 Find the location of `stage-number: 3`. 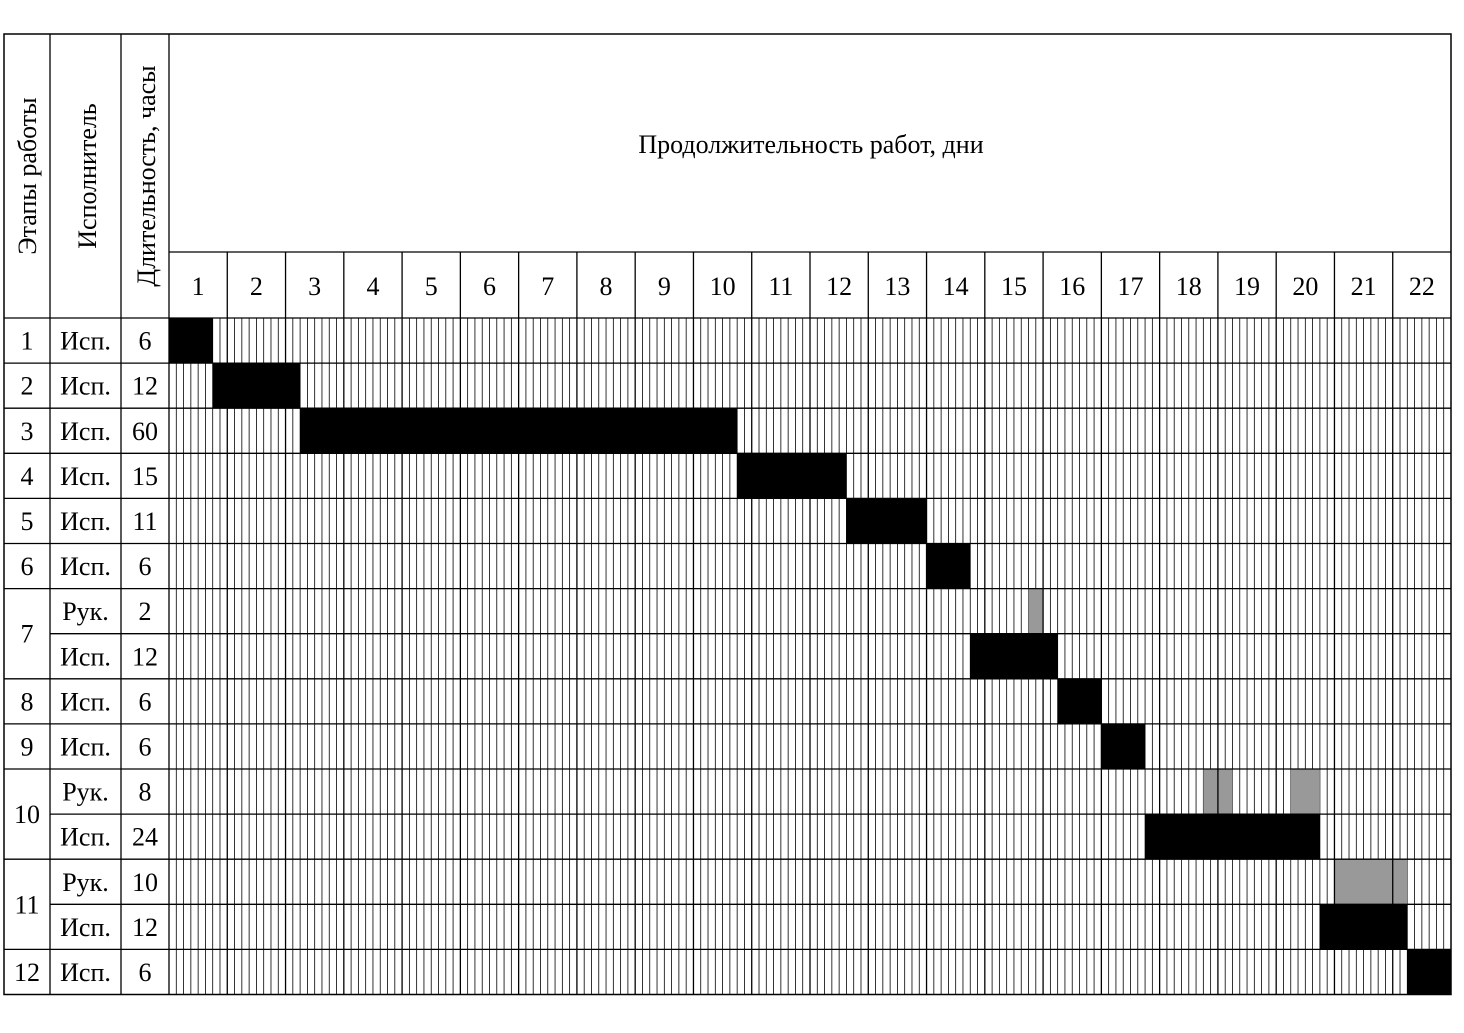

stage-number: 3 is located at coordinates (27, 431).